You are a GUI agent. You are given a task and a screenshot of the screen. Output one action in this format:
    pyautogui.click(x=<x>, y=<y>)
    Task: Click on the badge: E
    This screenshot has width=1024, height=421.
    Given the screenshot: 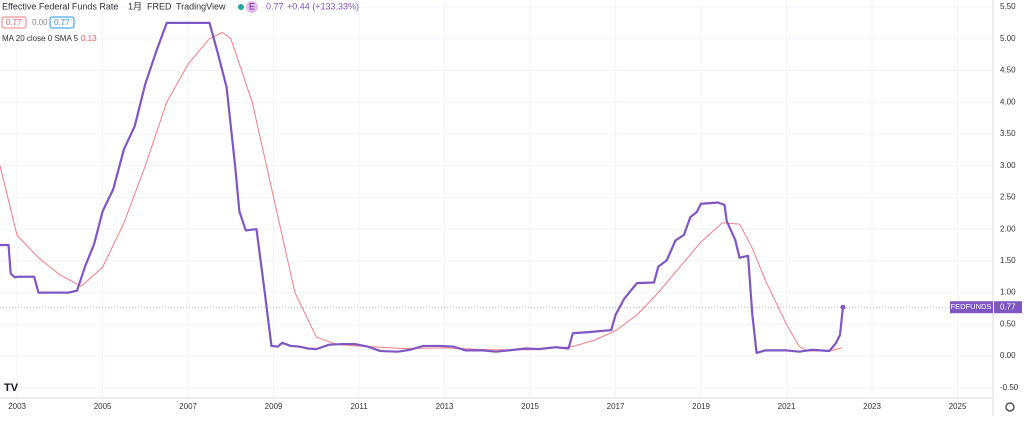 What is the action you would take?
    pyautogui.click(x=252, y=6)
    